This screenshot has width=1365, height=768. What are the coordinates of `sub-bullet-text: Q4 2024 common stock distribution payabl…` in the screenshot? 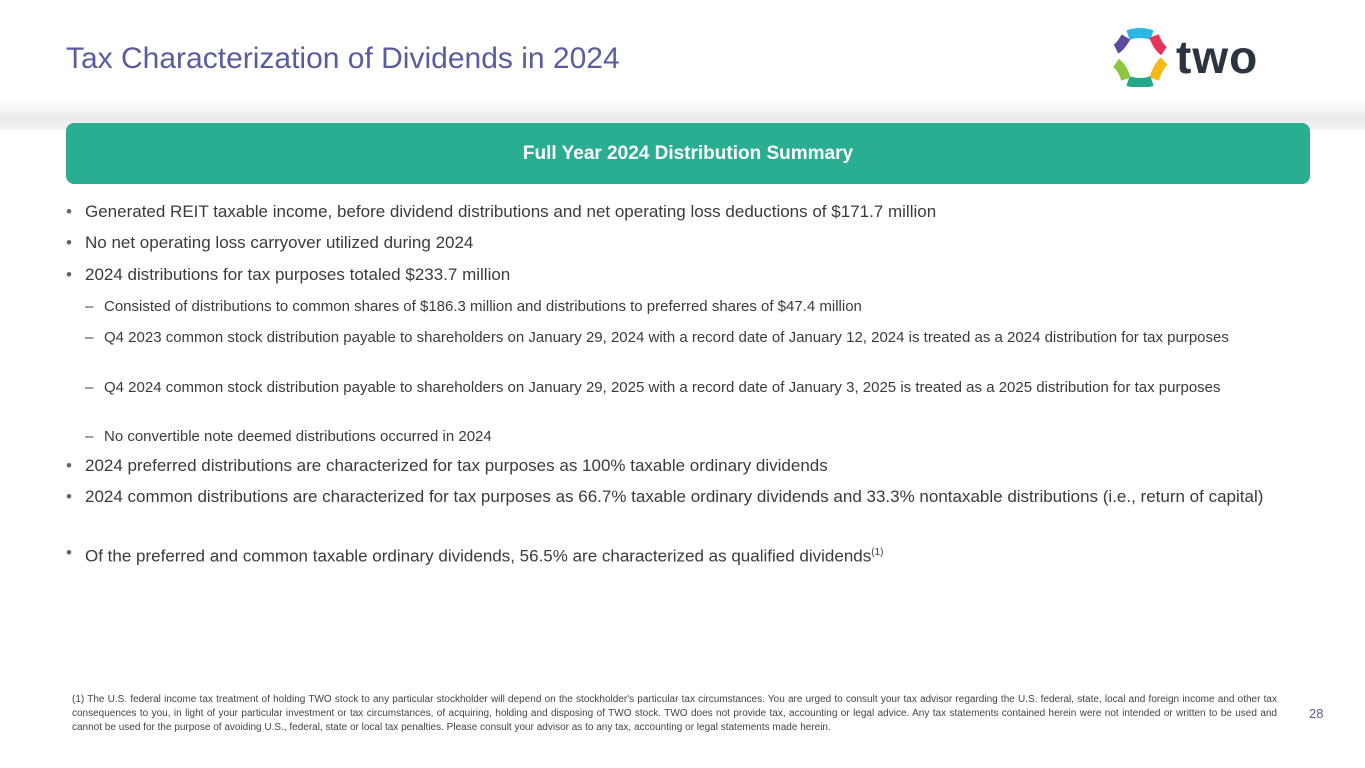 It's located at (662, 387).